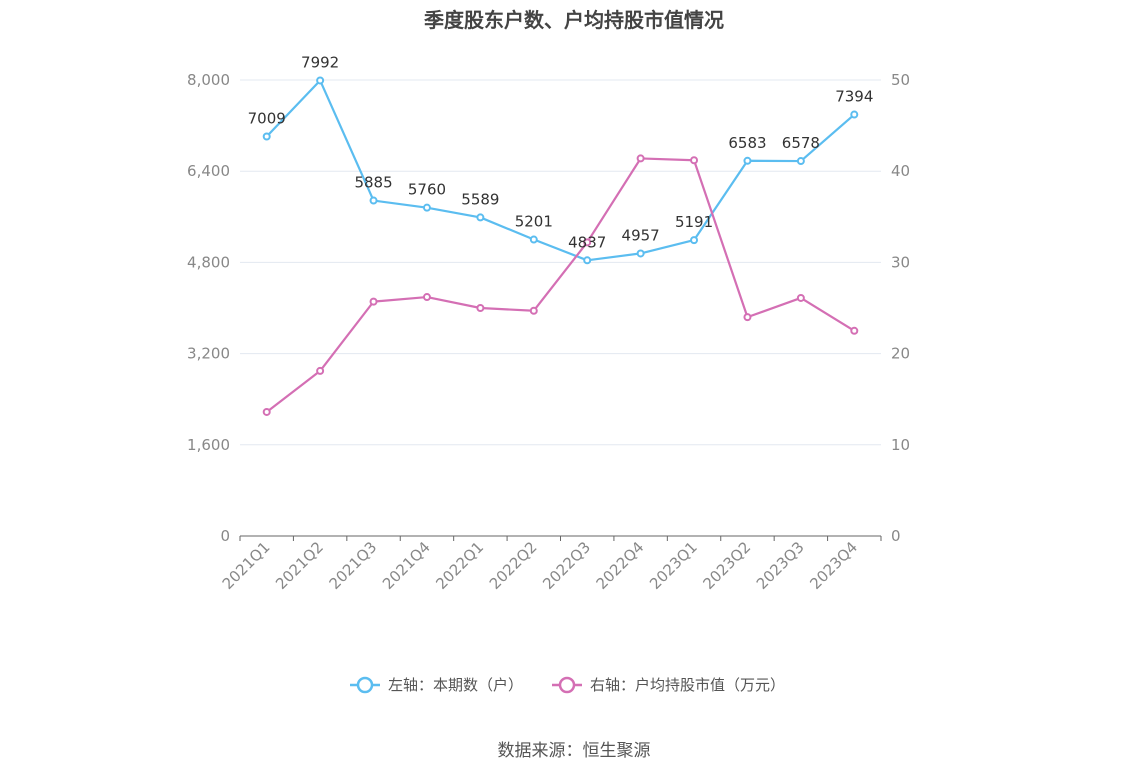 This screenshot has width=1148, height=776. I want to click on y-left-tick-label: 0, so click(225, 536).